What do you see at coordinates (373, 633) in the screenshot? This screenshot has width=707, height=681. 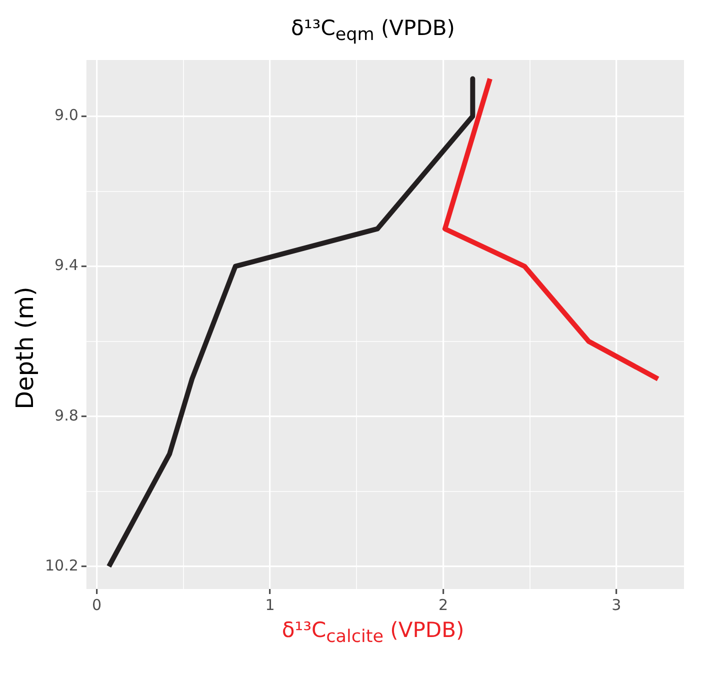 I see `x-axis-title: δ¹³C$_{calcite}$ (VPDB)` at bounding box center [373, 633].